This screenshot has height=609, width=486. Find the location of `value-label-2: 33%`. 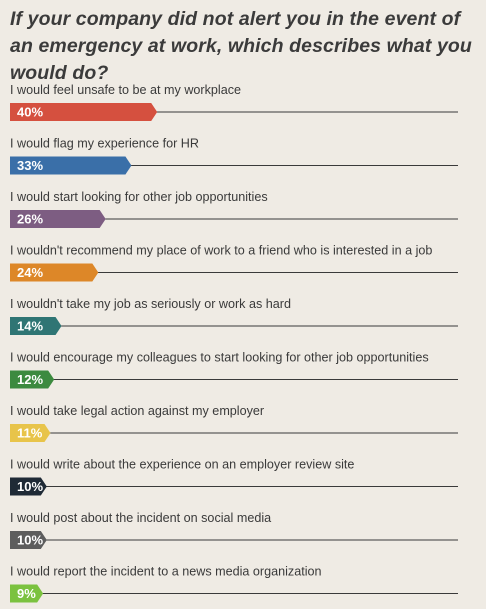

value-label-2: 33% is located at coordinates (30, 165).